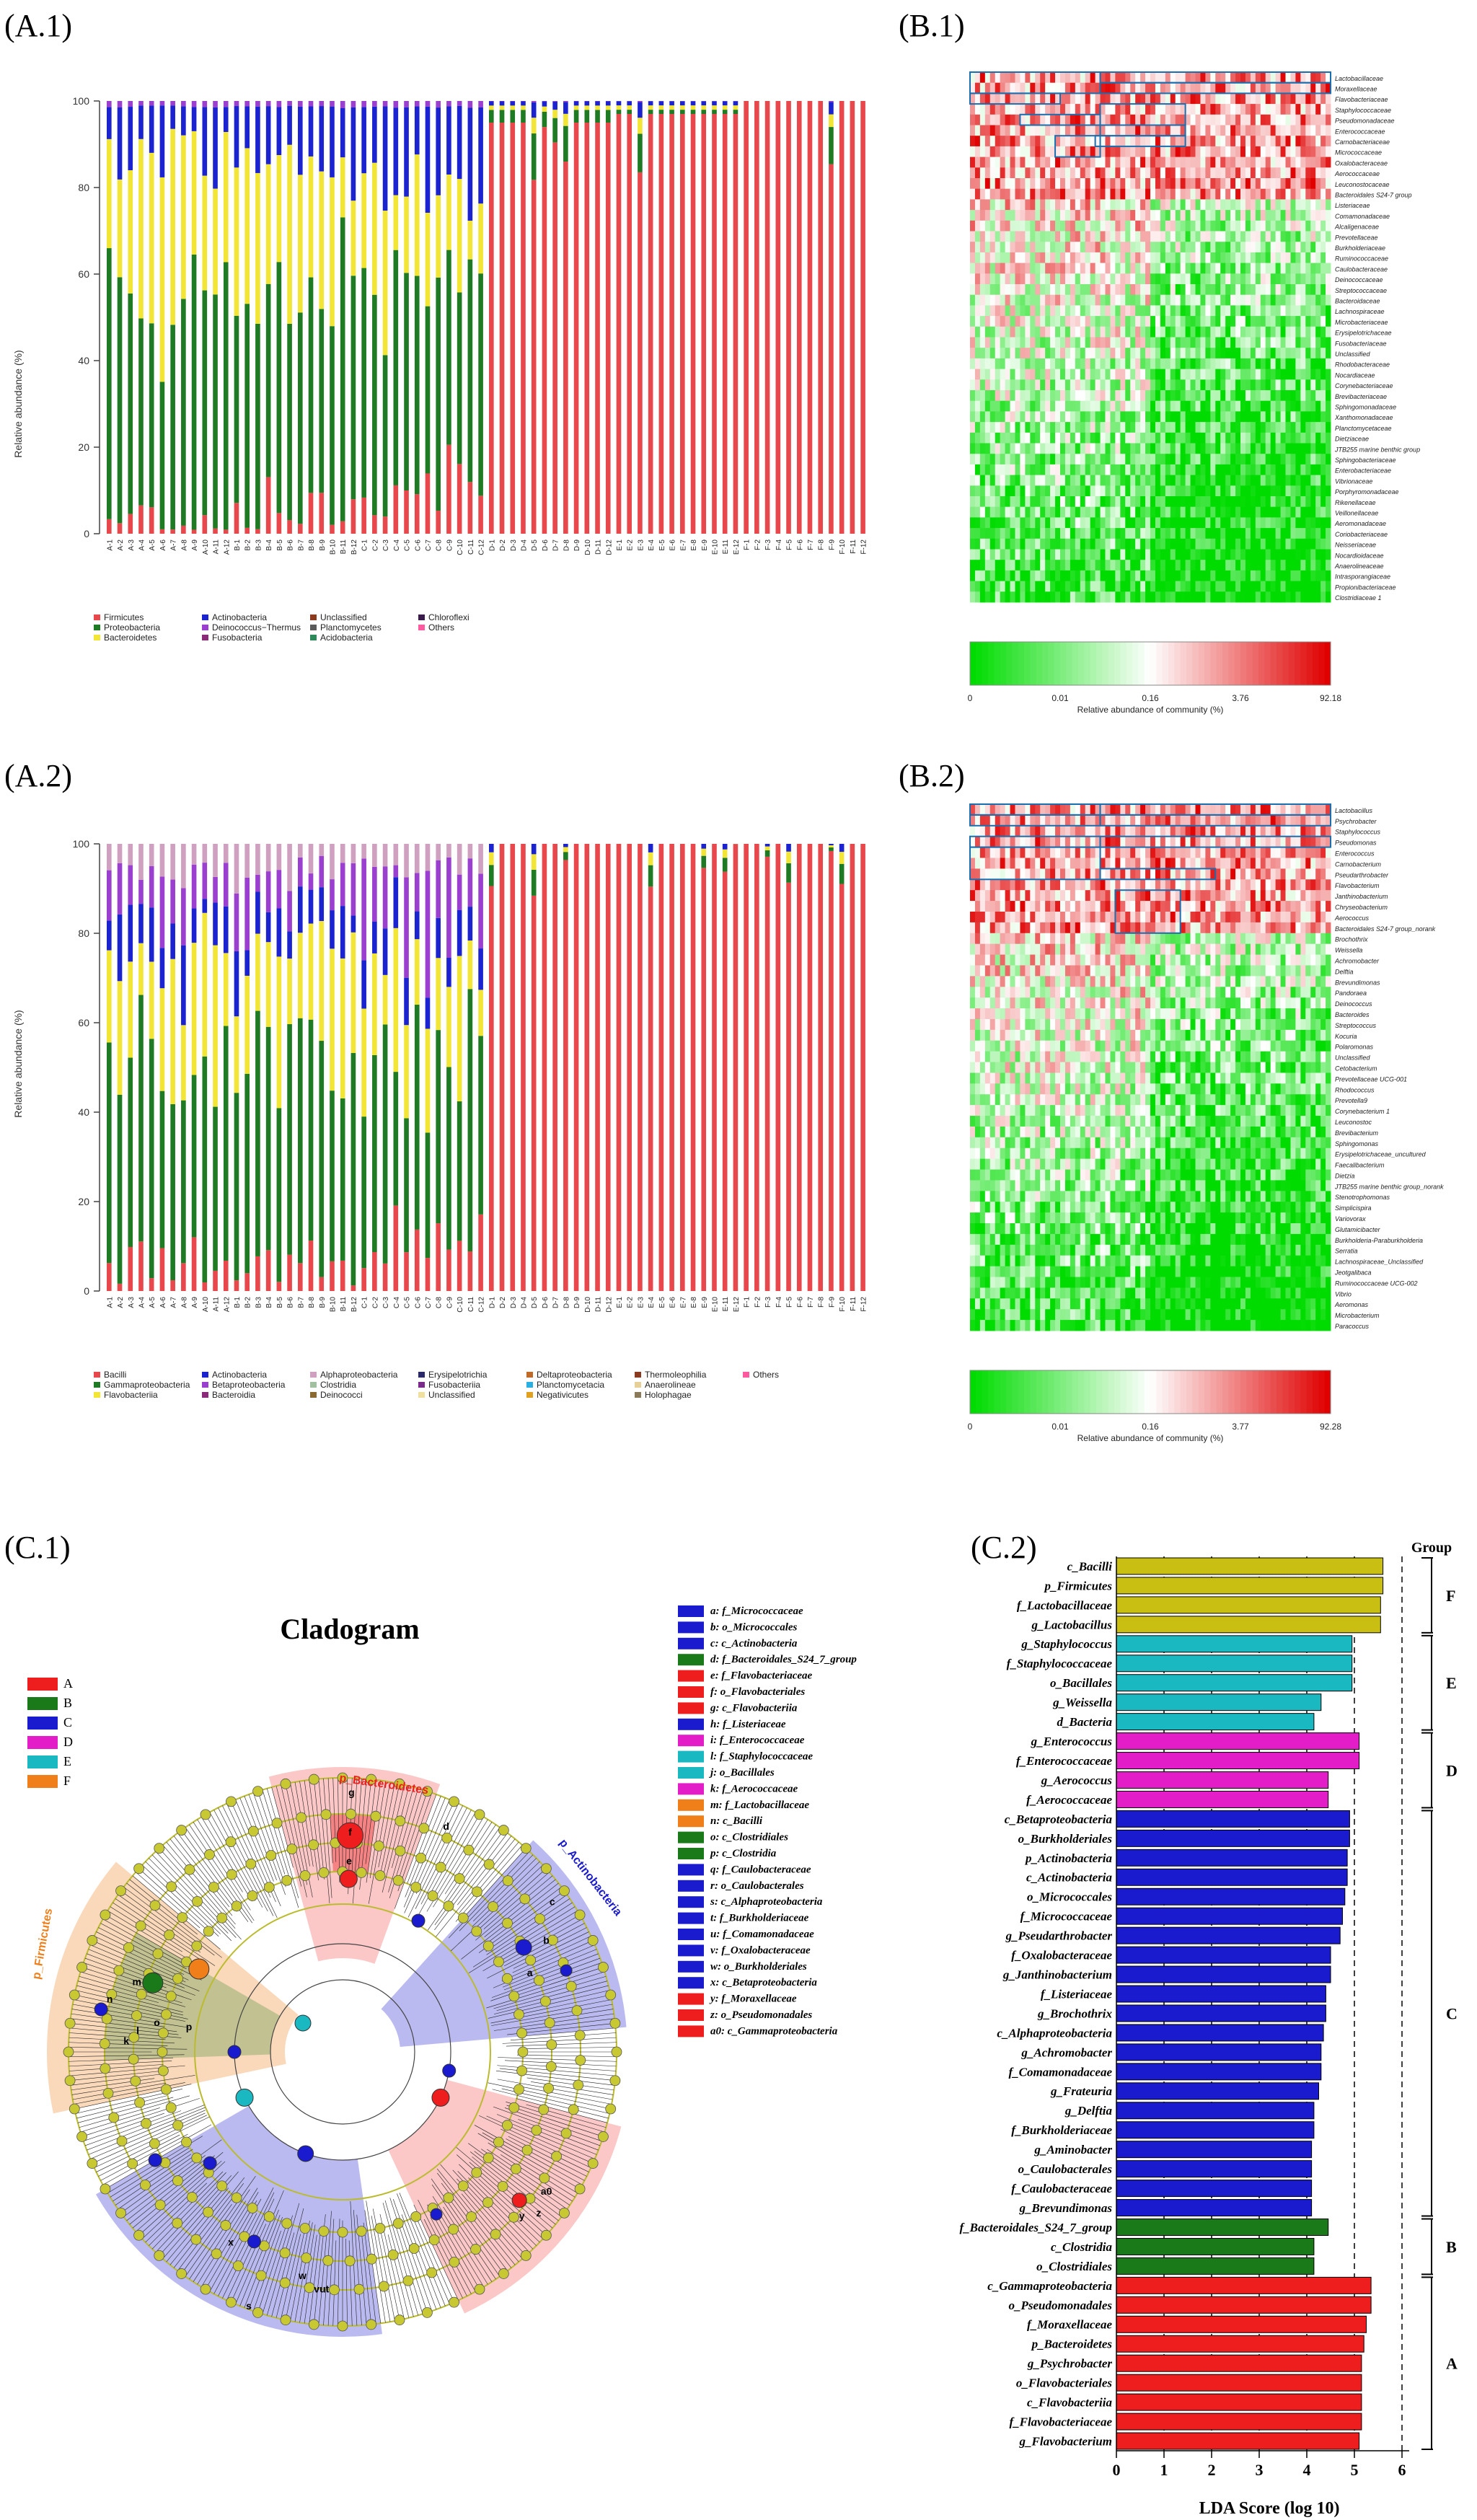 The image size is (1477, 2520). Describe the element at coordinates (535, 545) in the screenshot. I see `x-tick-label: D-5` at that location.